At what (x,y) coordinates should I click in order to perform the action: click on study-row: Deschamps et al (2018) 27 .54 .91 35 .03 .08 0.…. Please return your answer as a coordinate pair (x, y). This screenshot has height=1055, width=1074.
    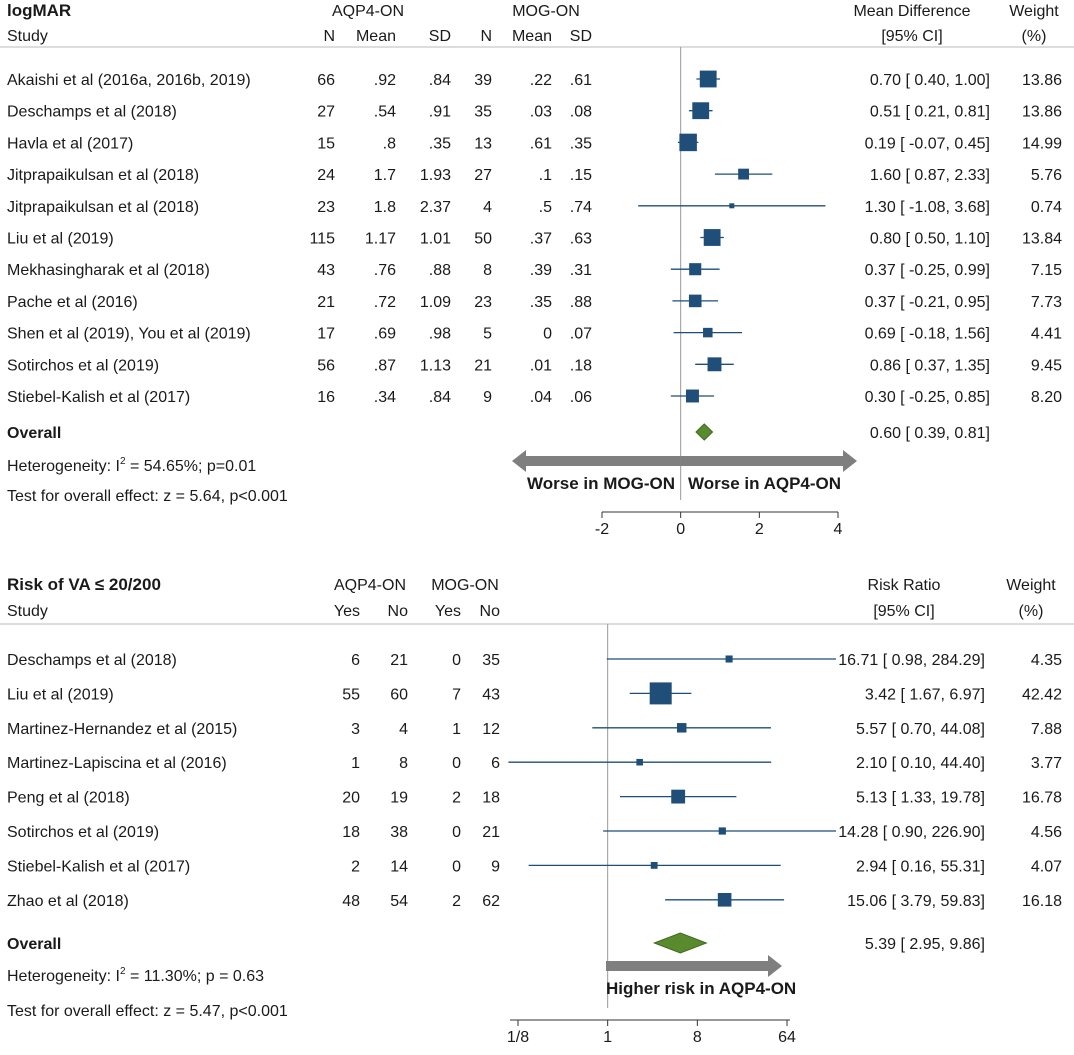
    Looking at the image, I should click on (534, 111).